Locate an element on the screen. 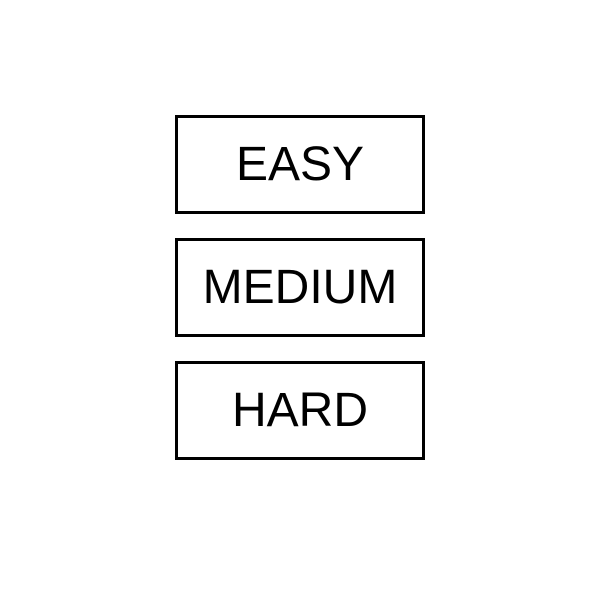 This screenshot has height=600, width=600. medium-button-label: MEDIUM is located at coordinates (300, 287).